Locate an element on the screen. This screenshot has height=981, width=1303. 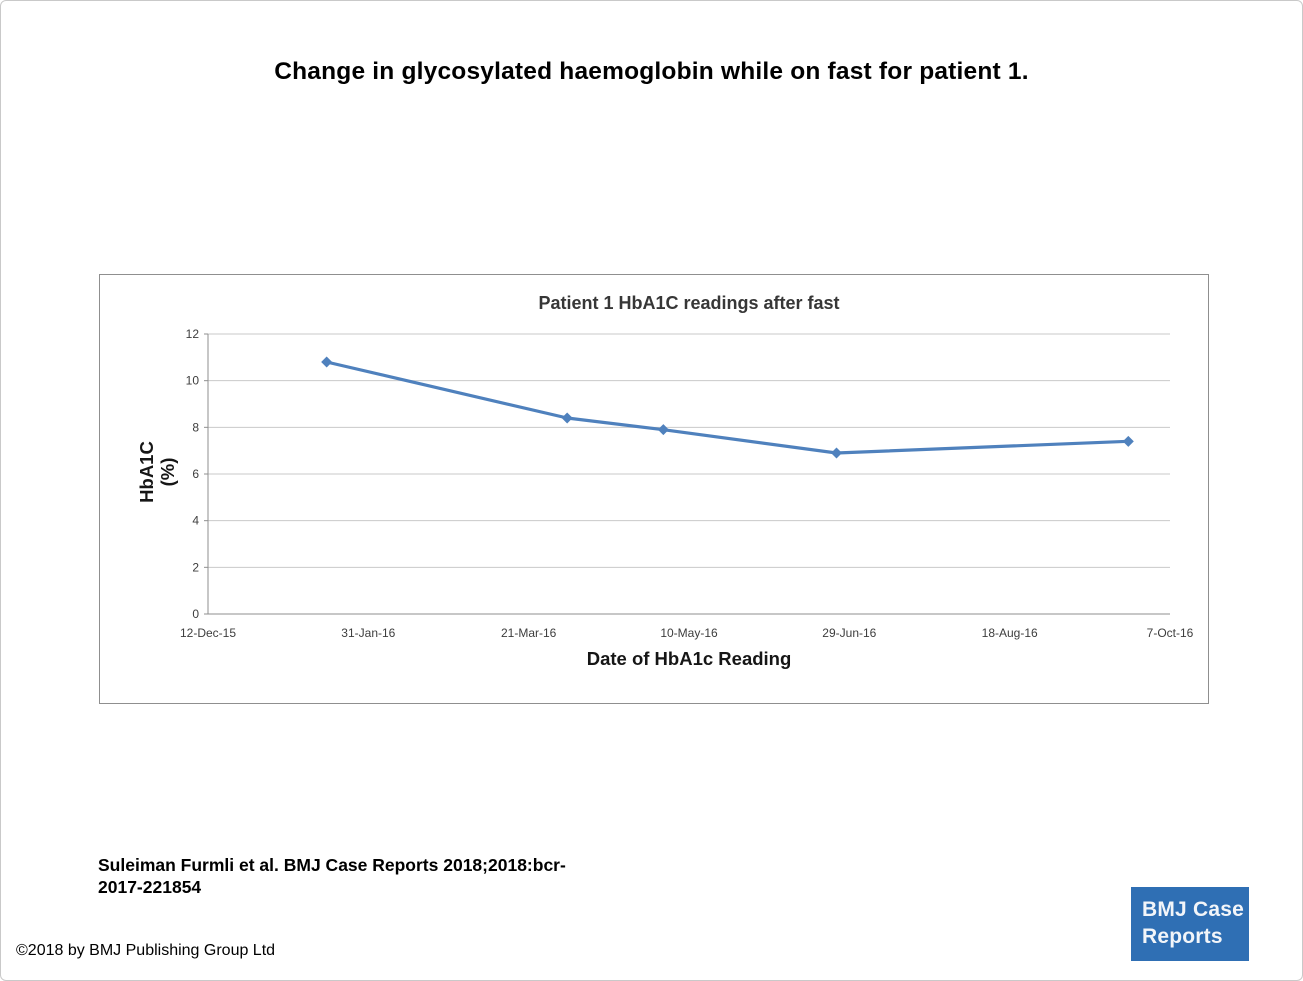
x-tick-label: 10-May-16 is located at coordinates (689, 633).